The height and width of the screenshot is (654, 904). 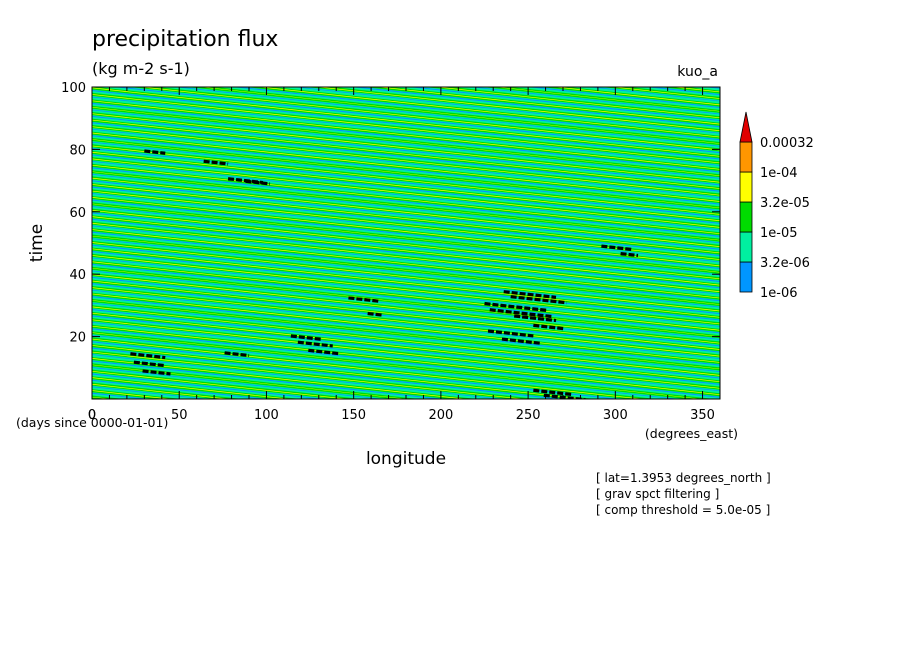 I want to click on x-tick-label: 250, so click(x=528, y=415).